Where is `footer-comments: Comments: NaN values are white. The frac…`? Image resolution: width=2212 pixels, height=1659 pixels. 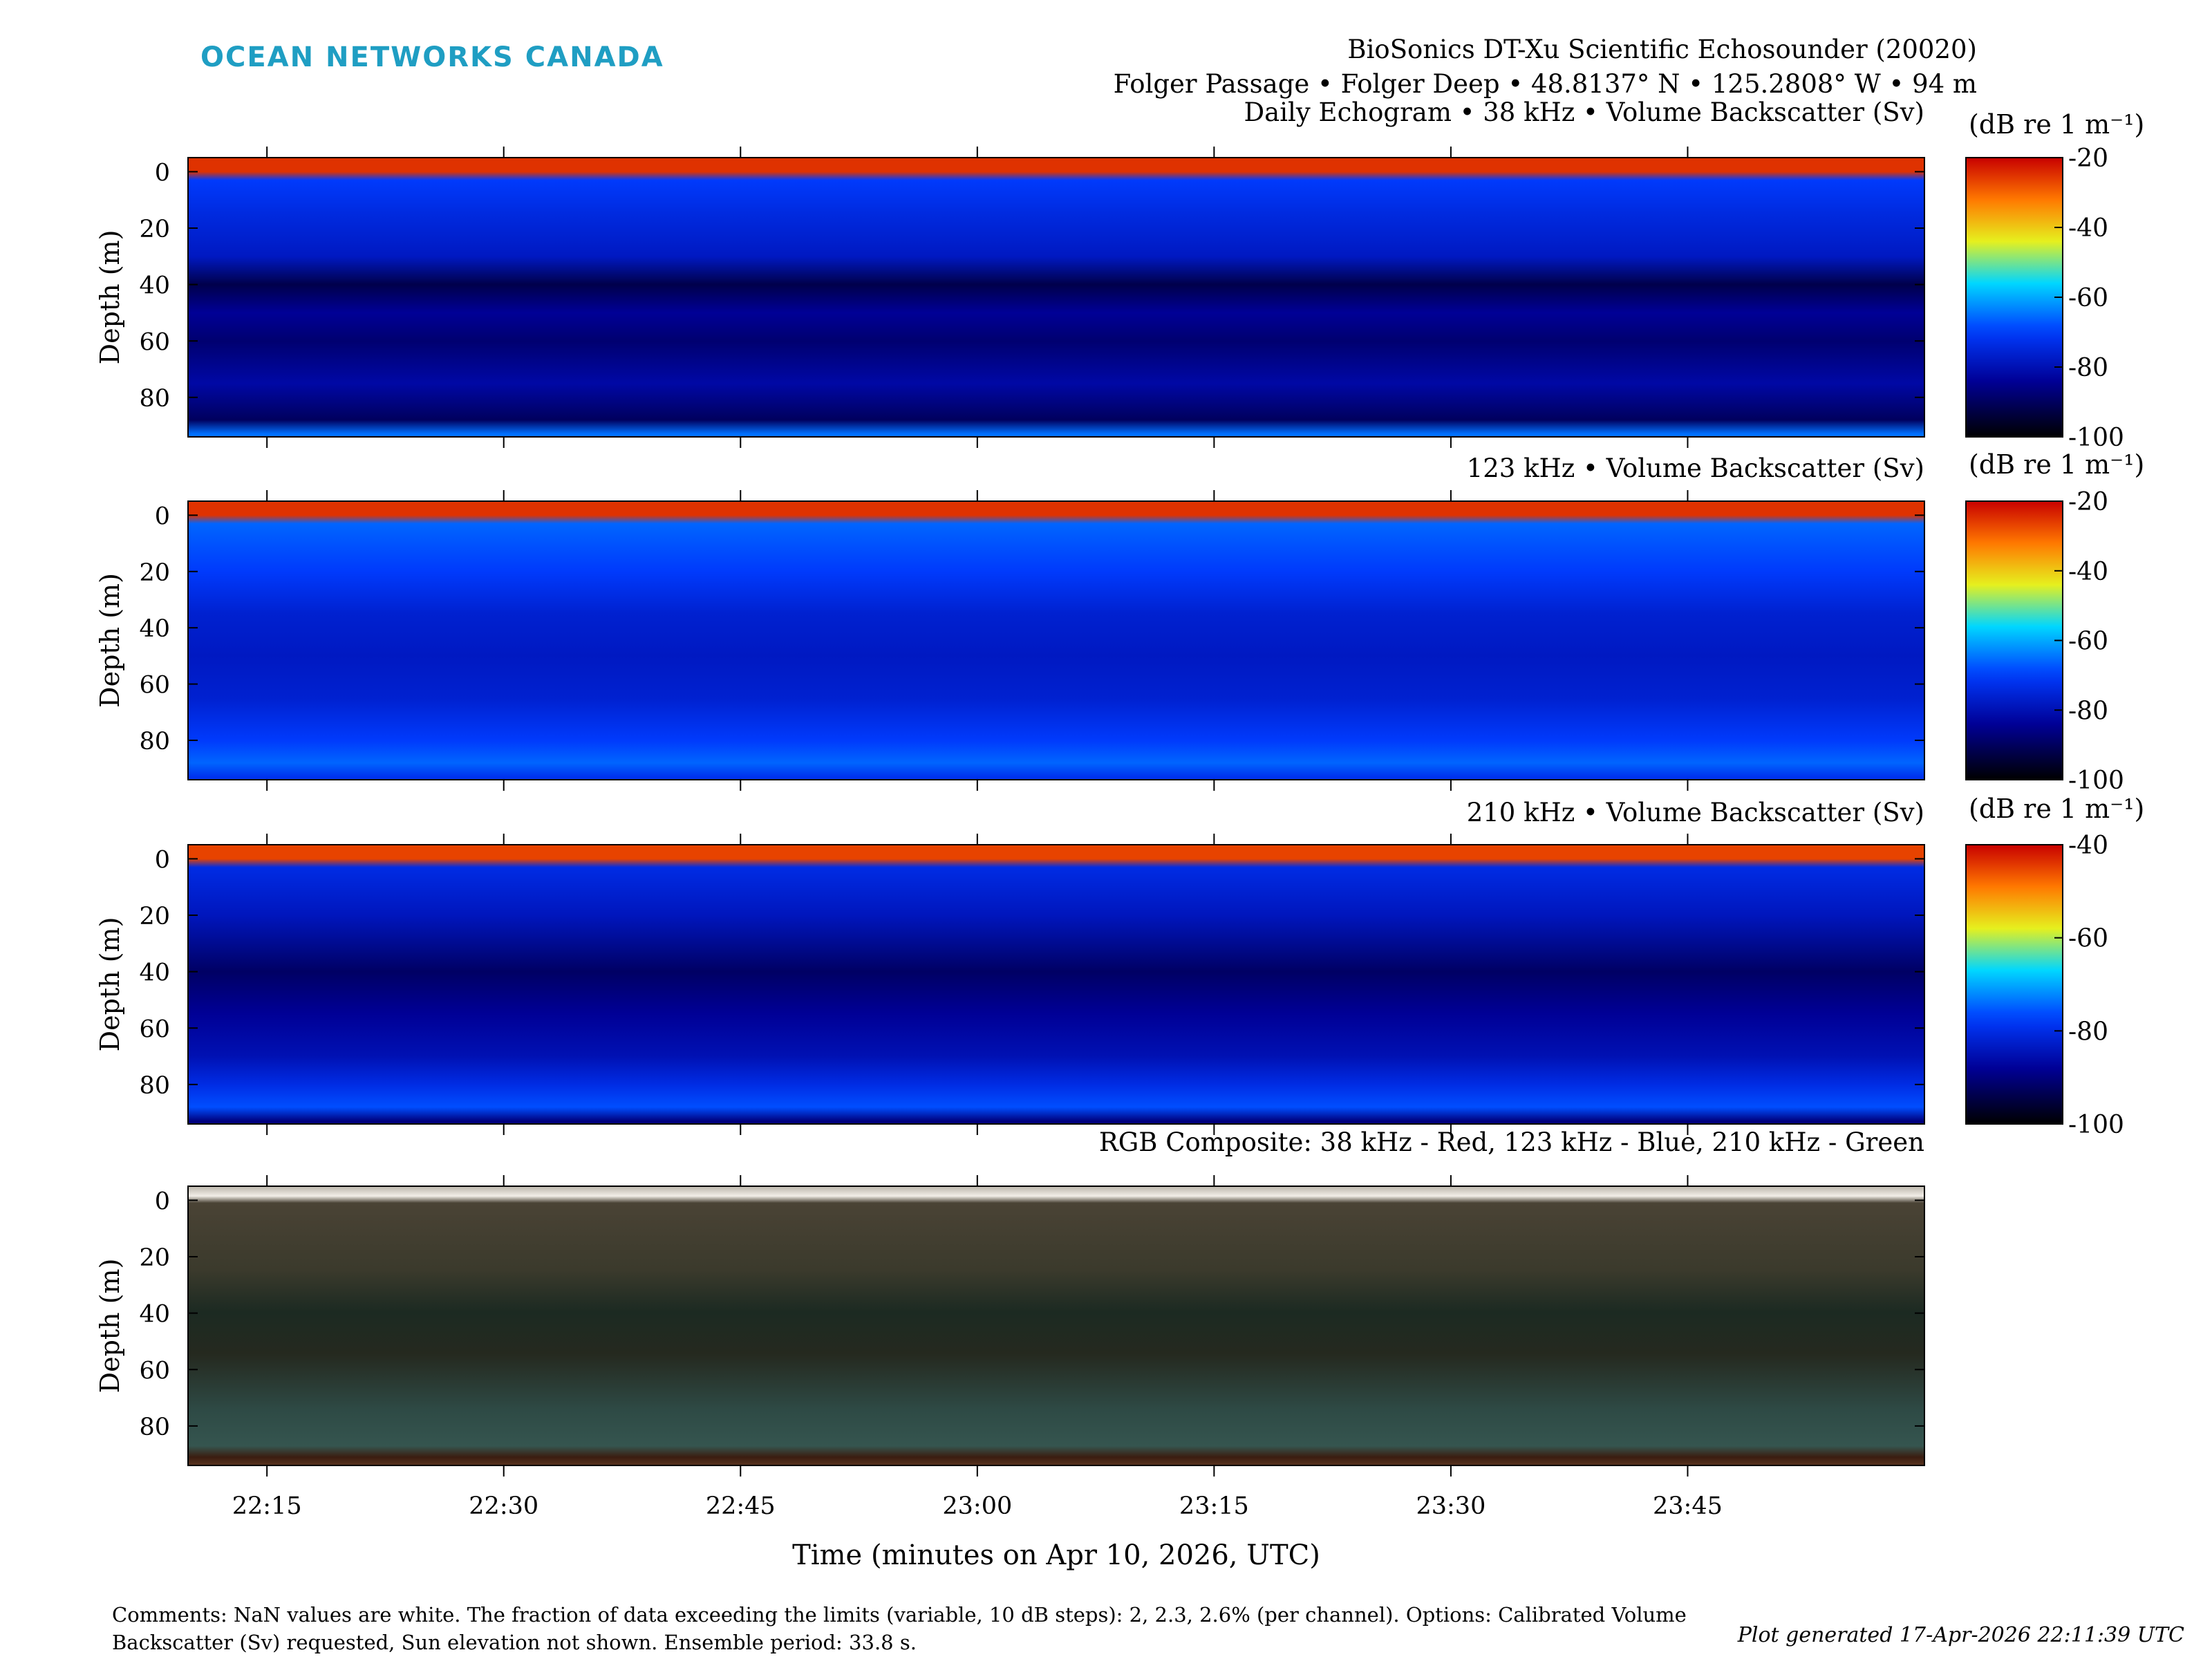
footer-comments: Comments: NaN values are white. The frac… is located at coordinates (899, 1629).